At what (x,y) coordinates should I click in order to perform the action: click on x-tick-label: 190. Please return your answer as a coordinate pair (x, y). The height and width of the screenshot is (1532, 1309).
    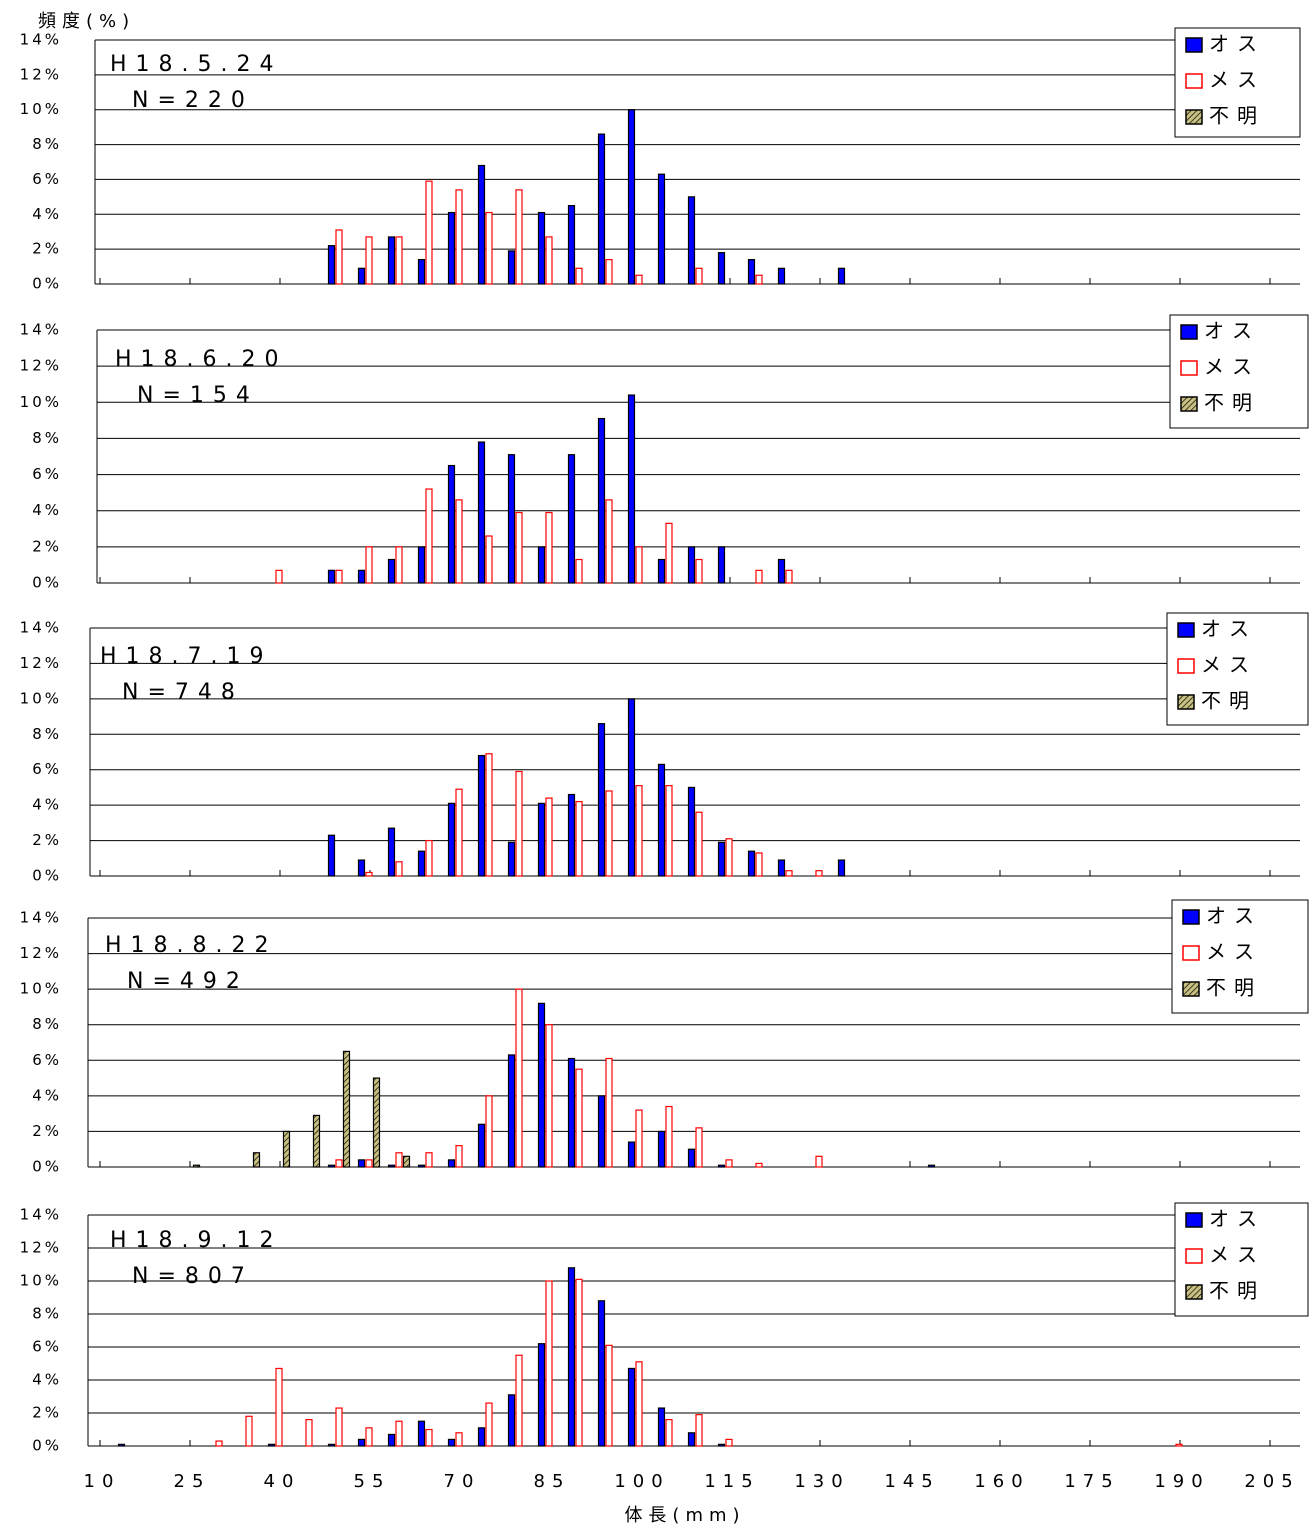
    Looking at the image, I should click on (1181, 1481).